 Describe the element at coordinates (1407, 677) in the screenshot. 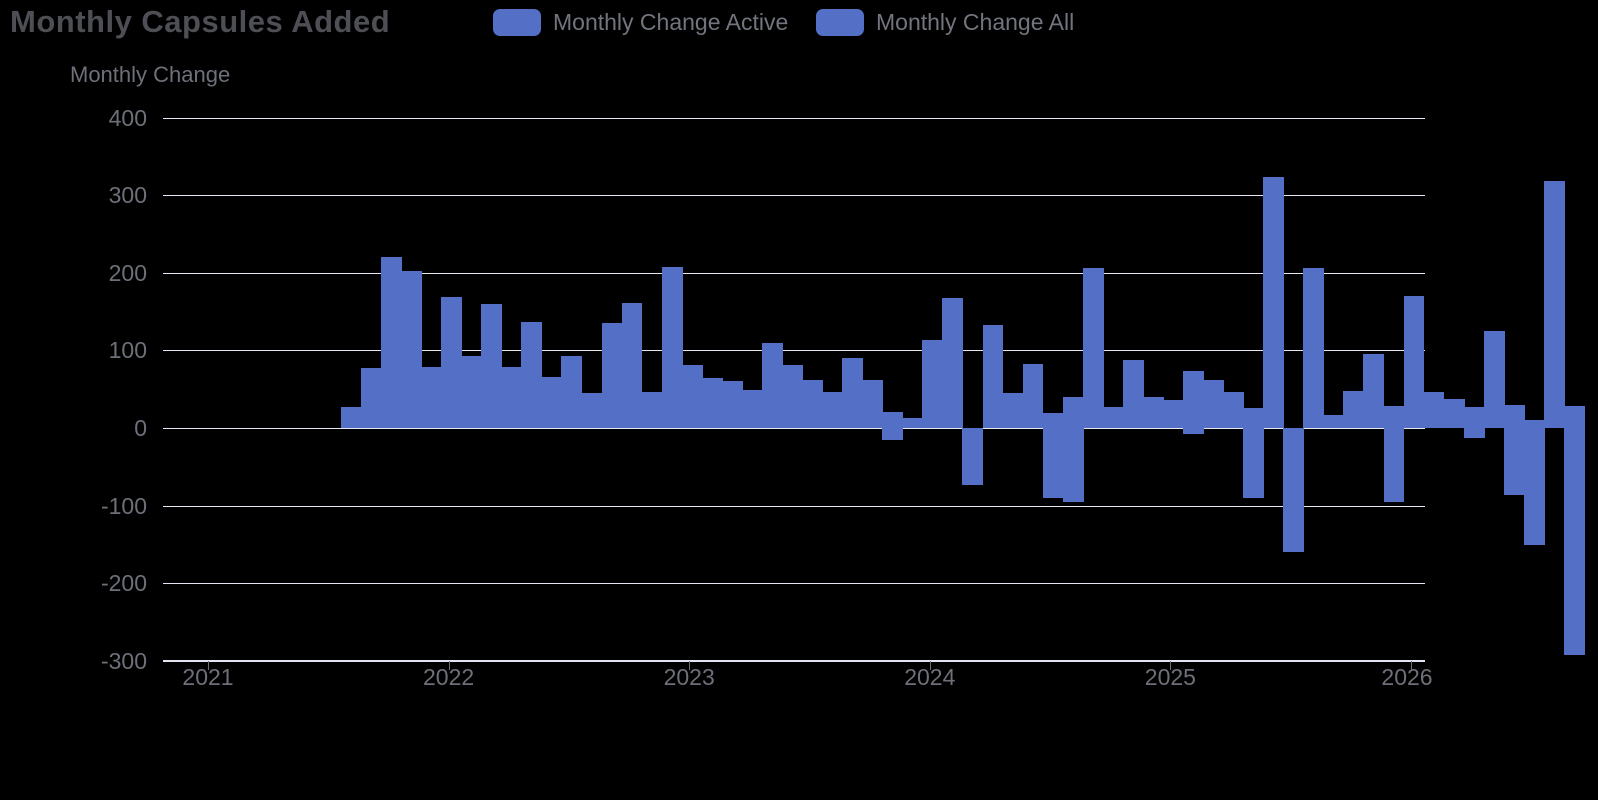

I see `x-tick-label: 2026` at that location.